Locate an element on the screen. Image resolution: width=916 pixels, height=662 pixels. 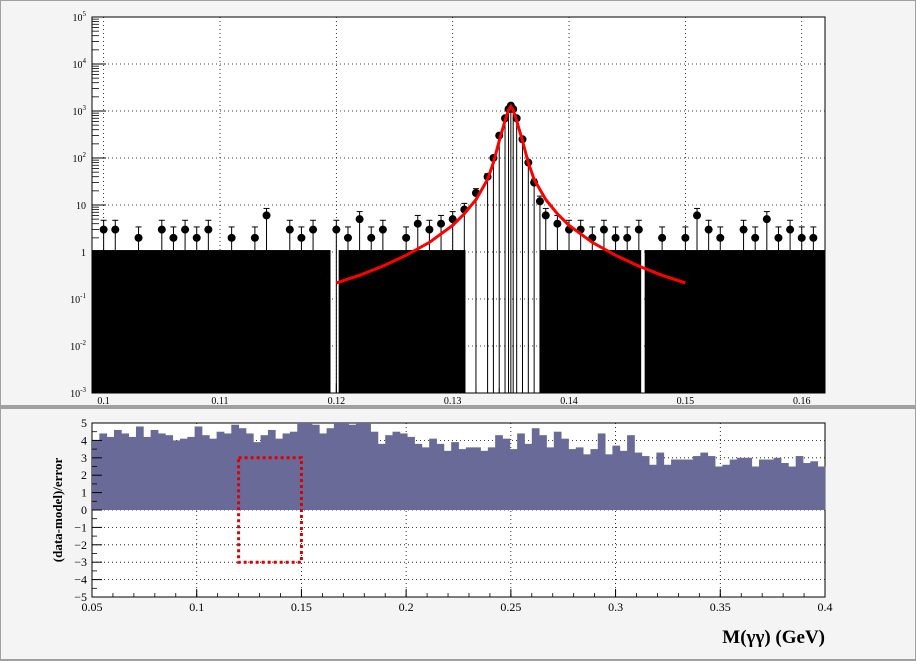
bottom-y-tick-label: −4 is located at coordinates (80, 580).